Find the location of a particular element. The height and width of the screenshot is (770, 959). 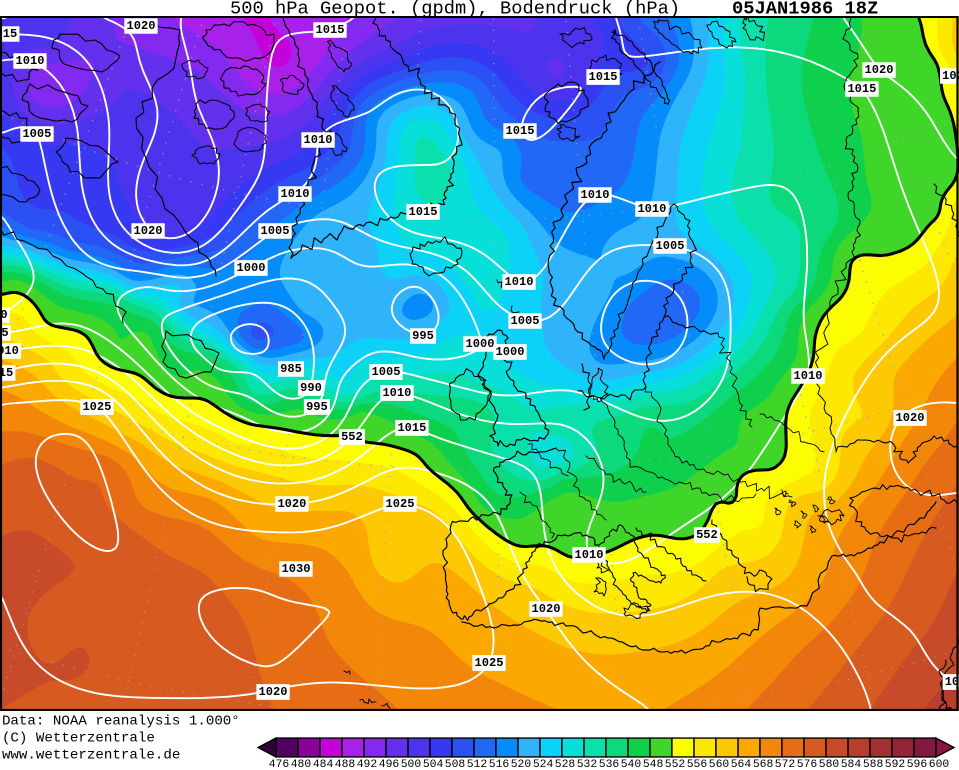

svg-text: 564 is located at coordinates (741, 764).